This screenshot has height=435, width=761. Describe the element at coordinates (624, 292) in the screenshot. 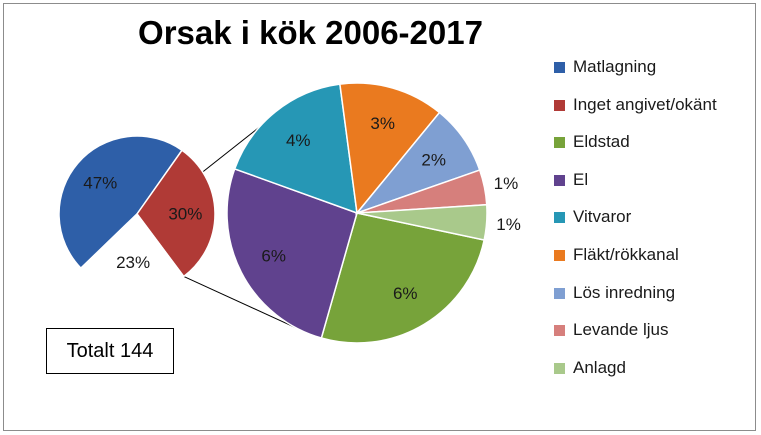

I see `legend-label: Lös inredning` at that location.